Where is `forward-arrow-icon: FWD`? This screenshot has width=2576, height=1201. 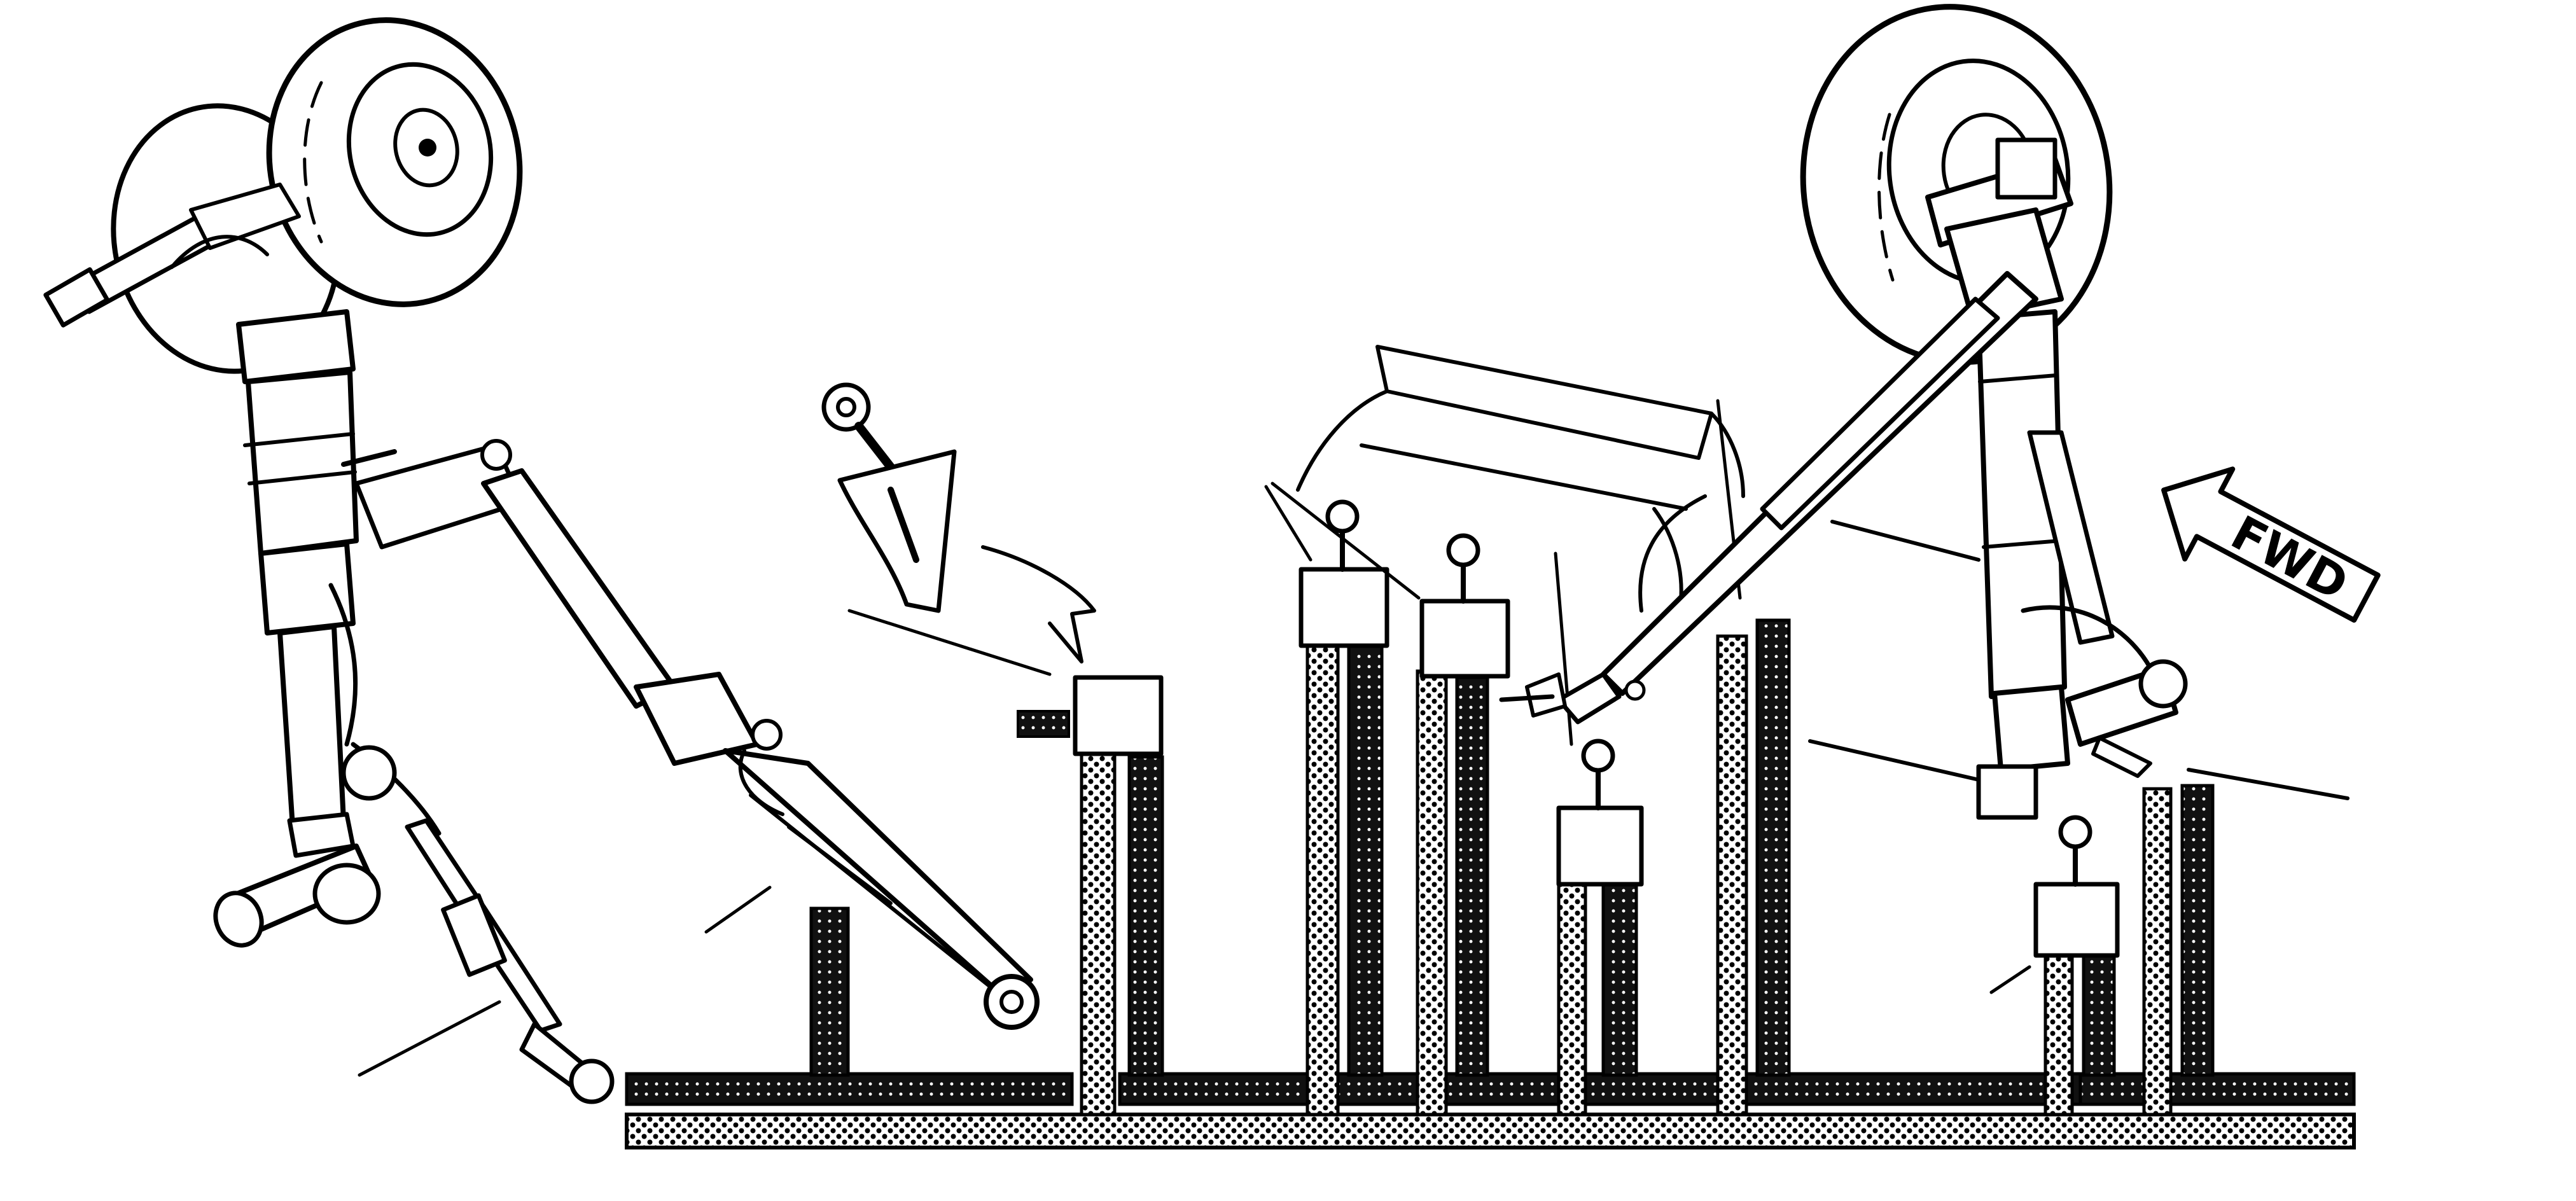
forward-arrow-icon: FWD is located at coordinates (2271, 544).